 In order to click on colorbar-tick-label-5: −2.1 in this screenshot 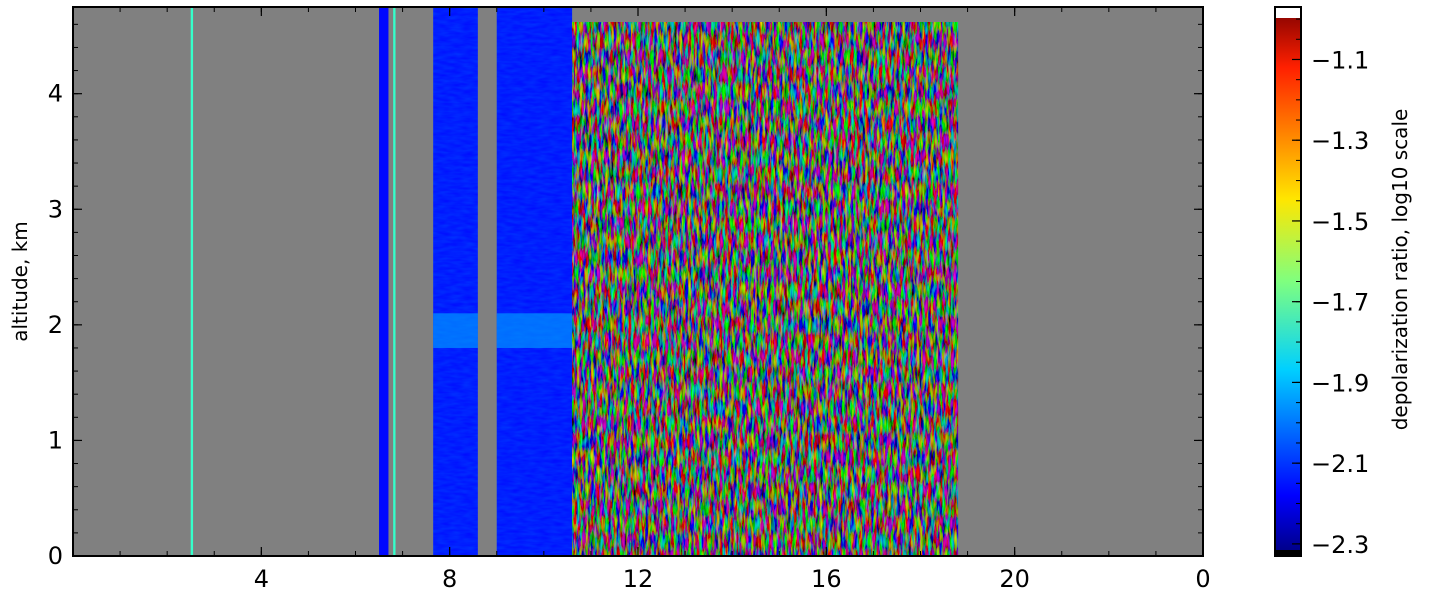, I will do `click(1340, 464)`.